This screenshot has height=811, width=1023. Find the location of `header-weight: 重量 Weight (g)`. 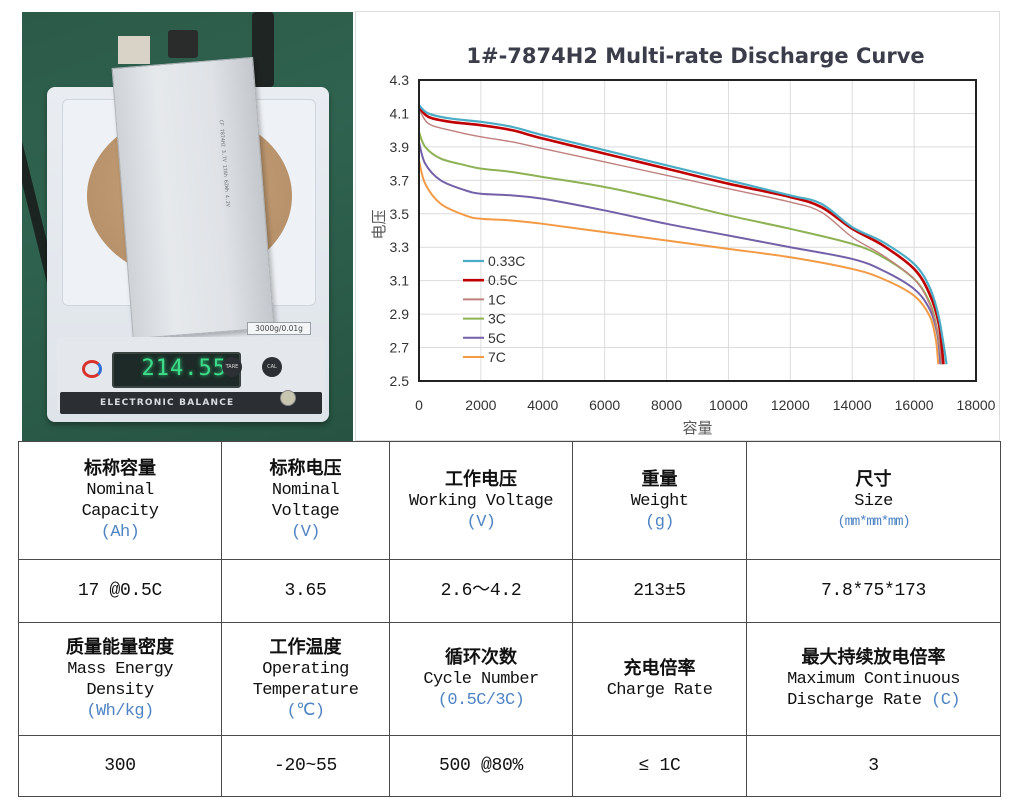

header-weight: 重量 Weight (g) is located at coordinates (659, 500).